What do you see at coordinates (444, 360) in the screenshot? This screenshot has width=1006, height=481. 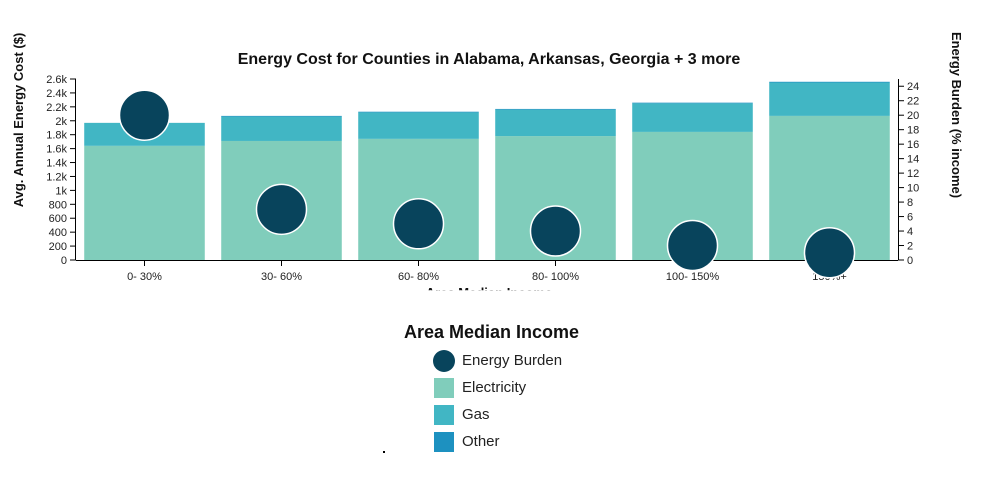 I see `energy-burden-swatch` at bounding box center [444, 360].